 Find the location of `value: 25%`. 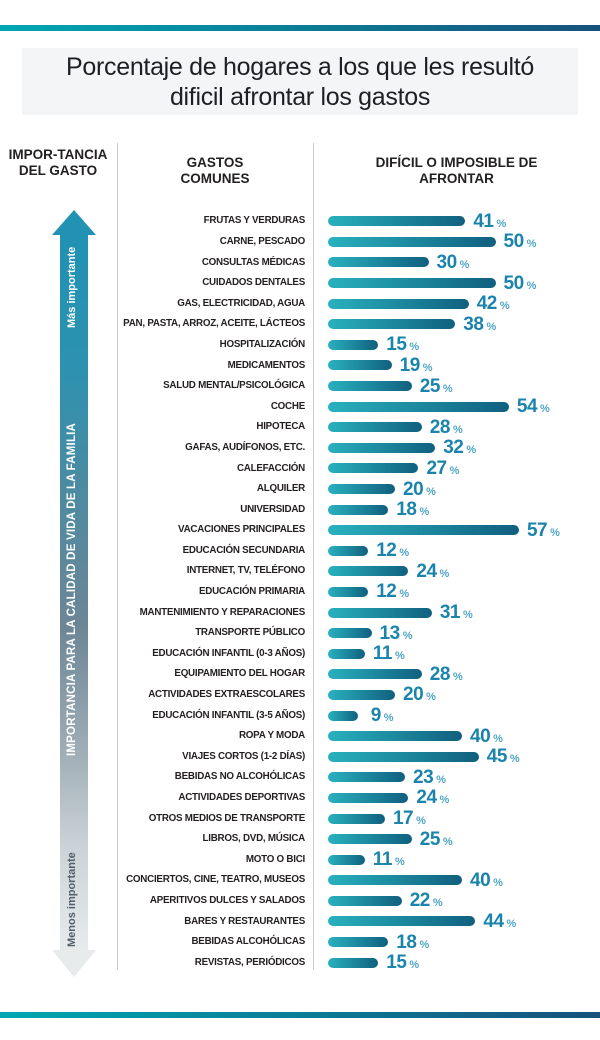

value: 25% is located at coordinates (436, 839).